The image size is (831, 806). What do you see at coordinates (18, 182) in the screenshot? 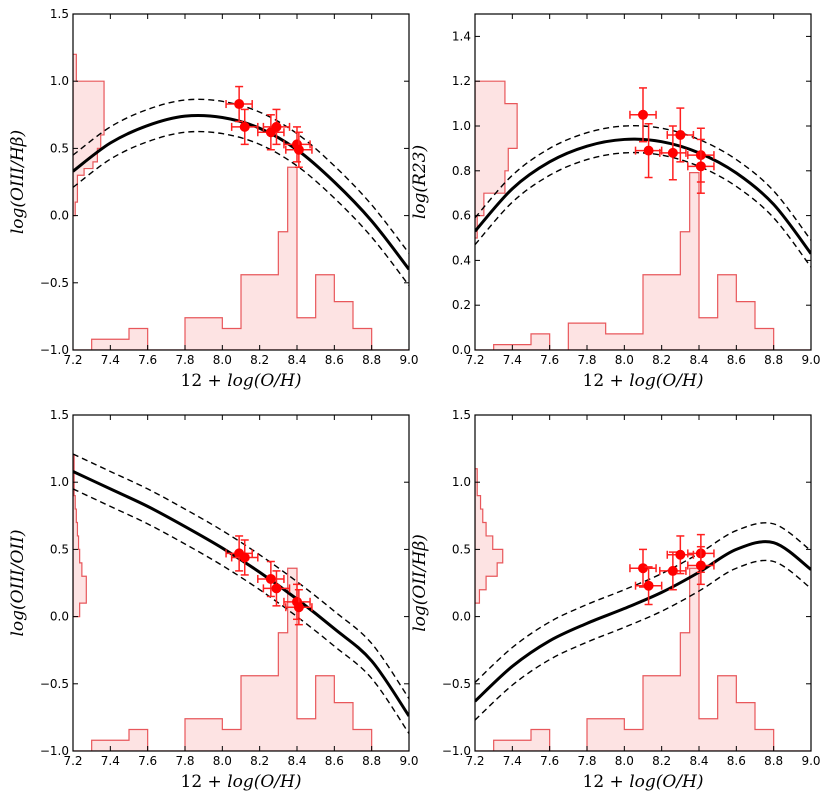
I see `y-axis-label: log(OIII/Hβ)` at bounding box center [18, 182].